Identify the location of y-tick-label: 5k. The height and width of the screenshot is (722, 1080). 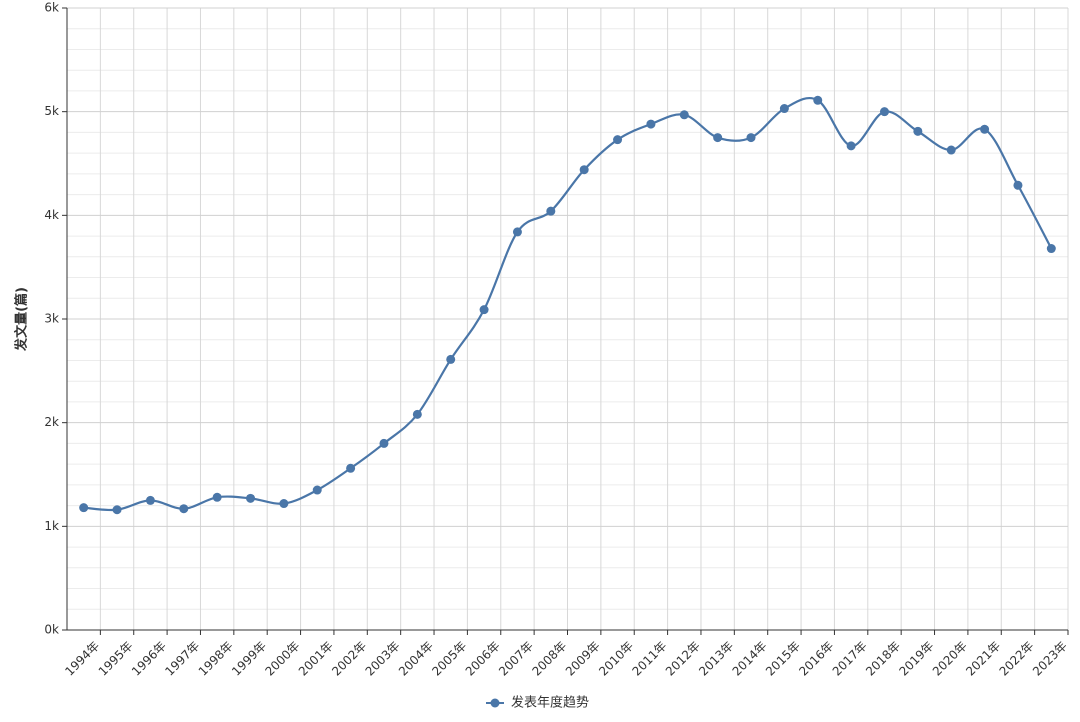
(51, 111).